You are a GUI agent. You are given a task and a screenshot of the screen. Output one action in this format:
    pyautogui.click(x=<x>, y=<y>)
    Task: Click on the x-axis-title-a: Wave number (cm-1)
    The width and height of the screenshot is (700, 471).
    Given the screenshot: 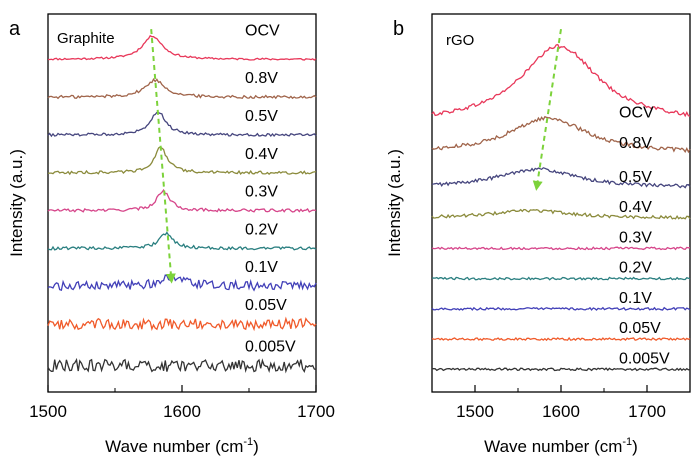 What is the action you would take?
    pyautogui.click(x=182, y=446)
    